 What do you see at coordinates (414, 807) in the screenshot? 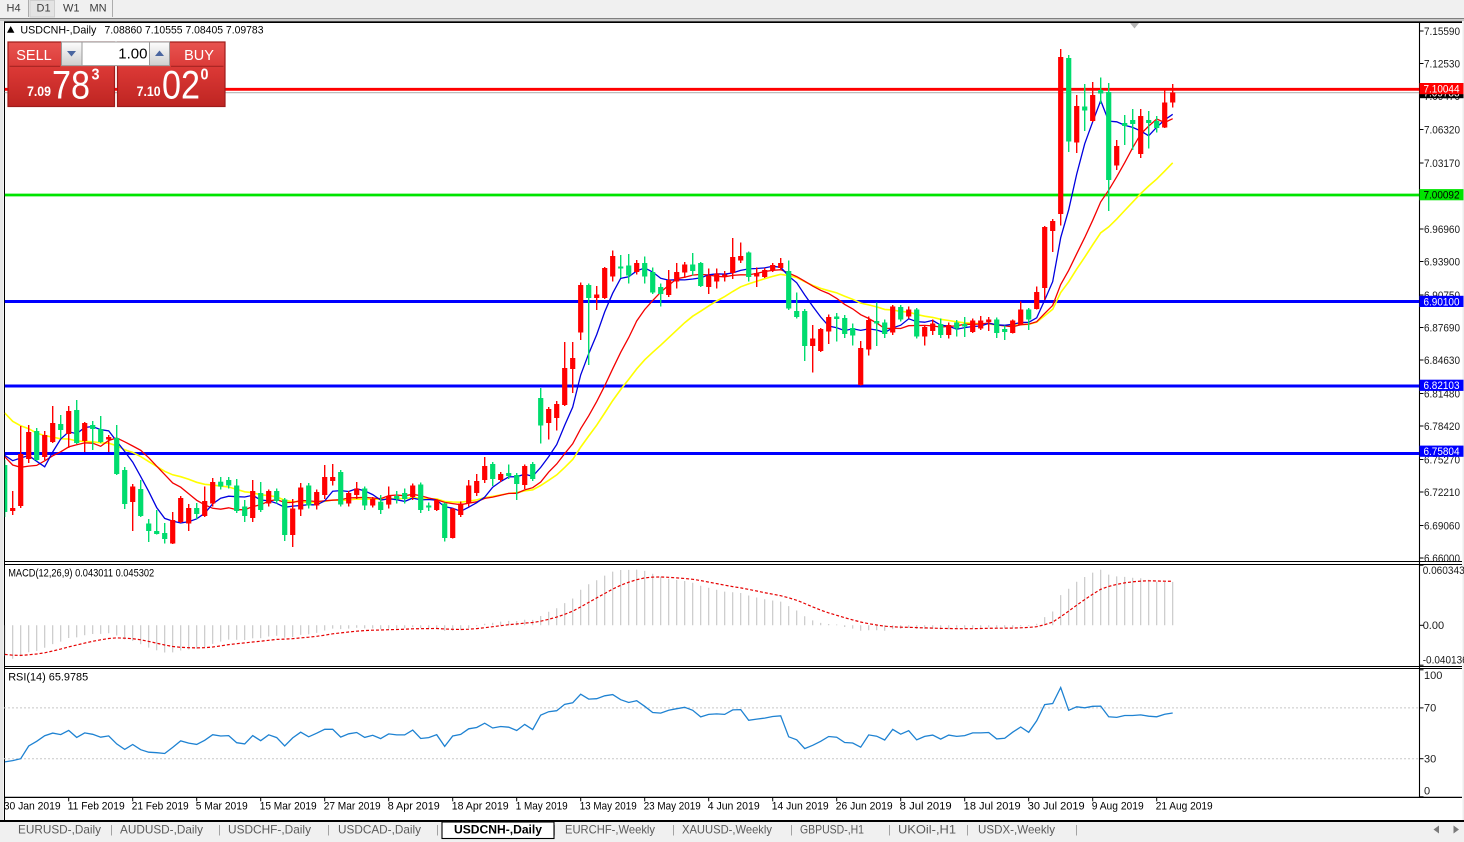
I see `svg-text: 8 Apr 2019` at bounding box center [414, 807].